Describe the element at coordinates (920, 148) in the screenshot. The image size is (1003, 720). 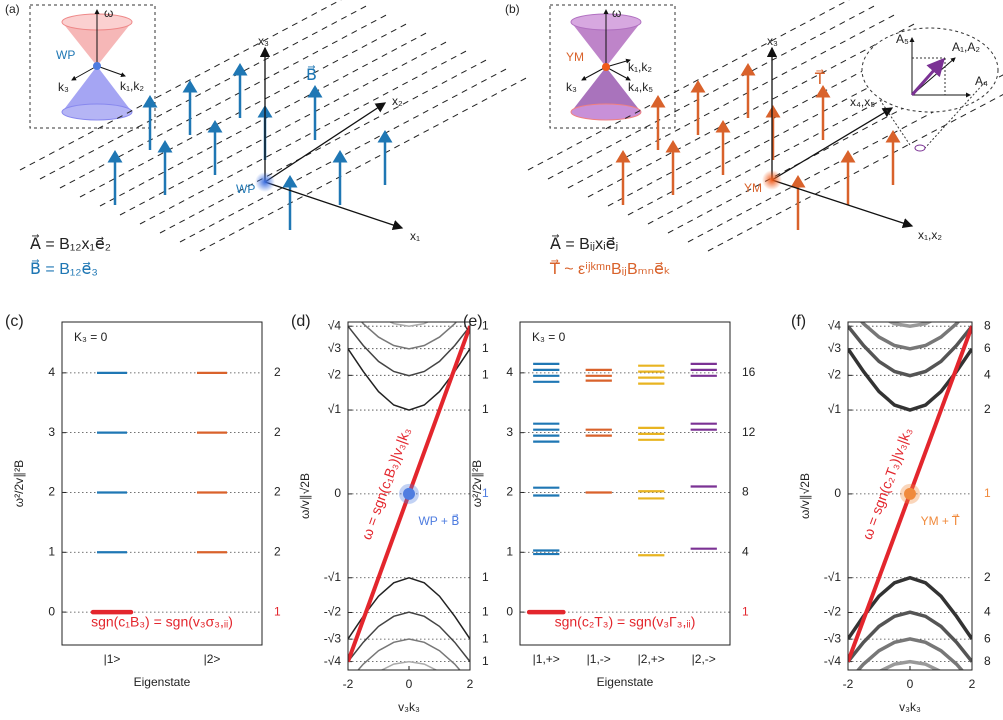
I see `zoom-spot` at that location.